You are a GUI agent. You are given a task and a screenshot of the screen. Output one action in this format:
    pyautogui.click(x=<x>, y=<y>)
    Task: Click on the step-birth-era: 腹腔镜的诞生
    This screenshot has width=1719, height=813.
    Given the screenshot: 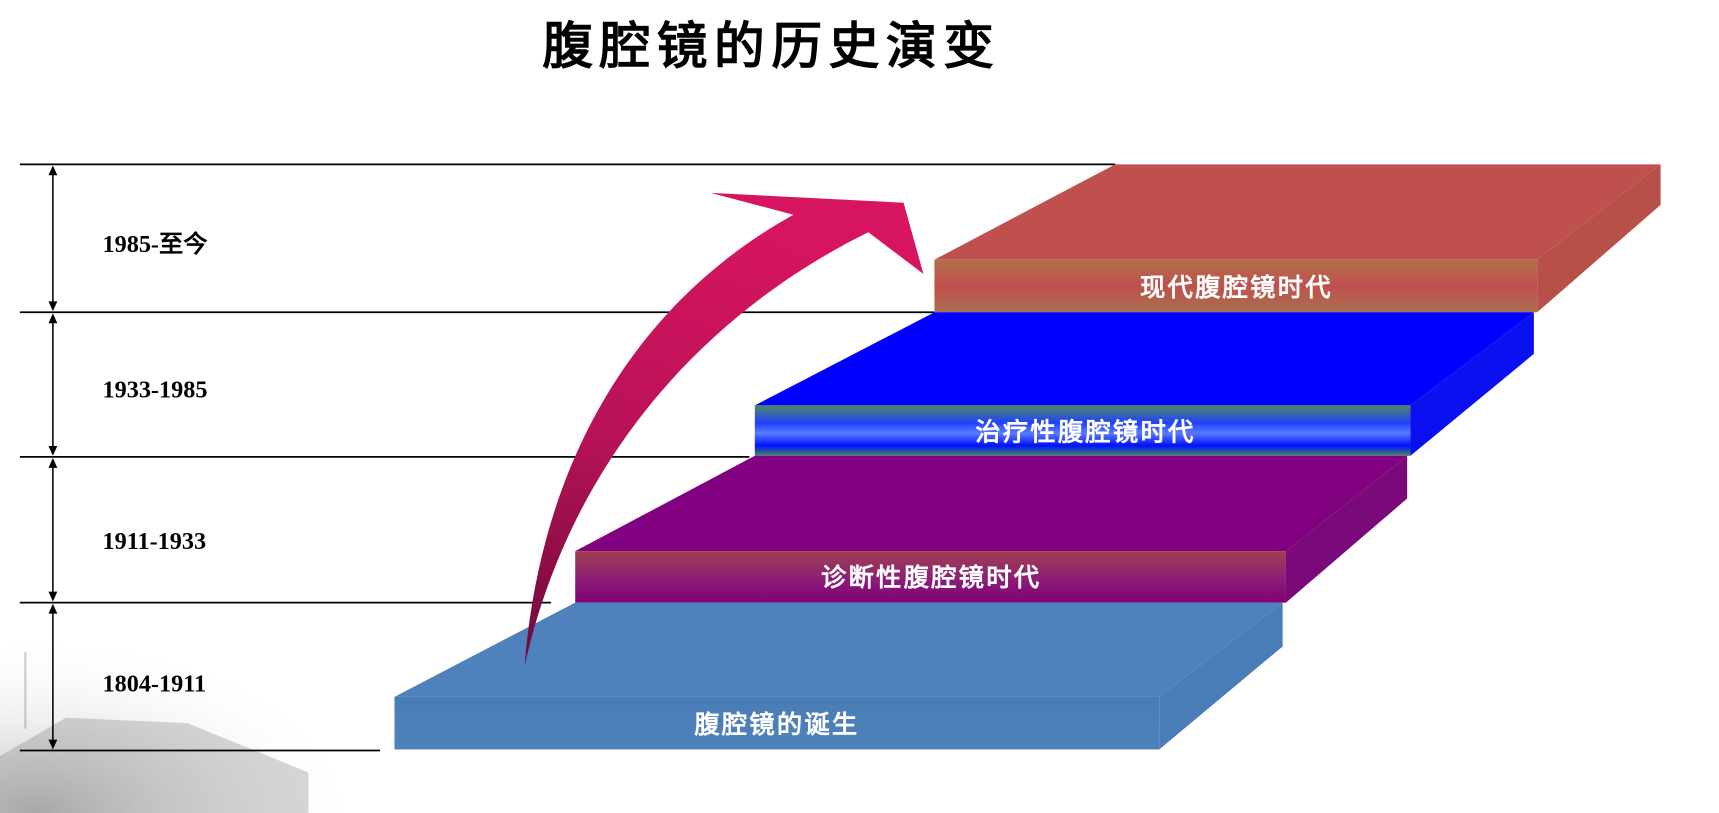 What is the action you would take?
    pyautogui.click(x=838, y=676)
    